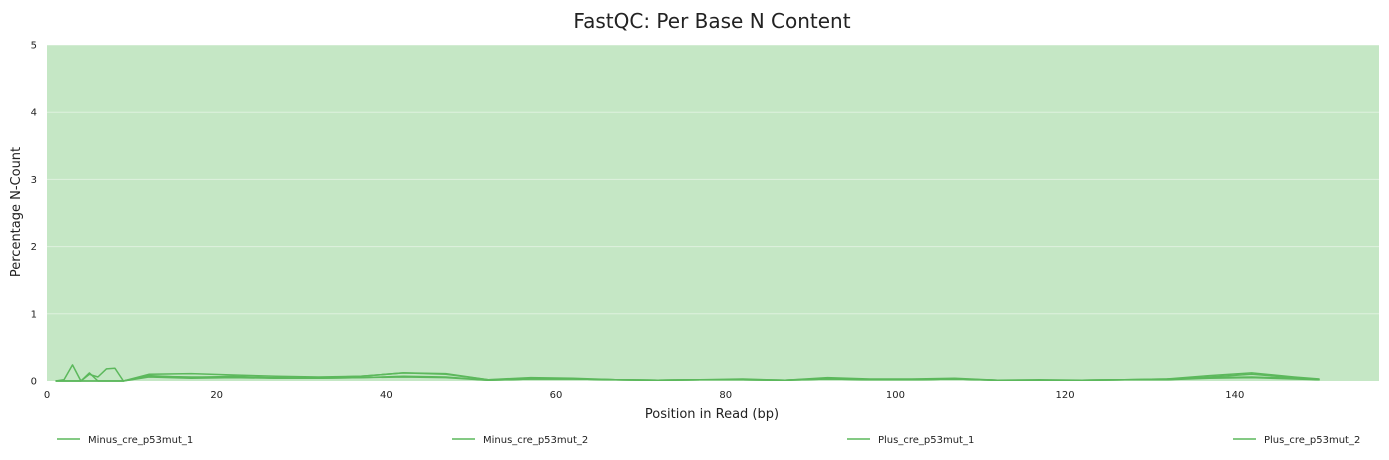 Image resolution: width=1389 pixels, height=460 pixels. What do you see at coordinates (47, 395) in the screenshot?
I see `x-tick-label: 0` at bounding box center [47, 395].